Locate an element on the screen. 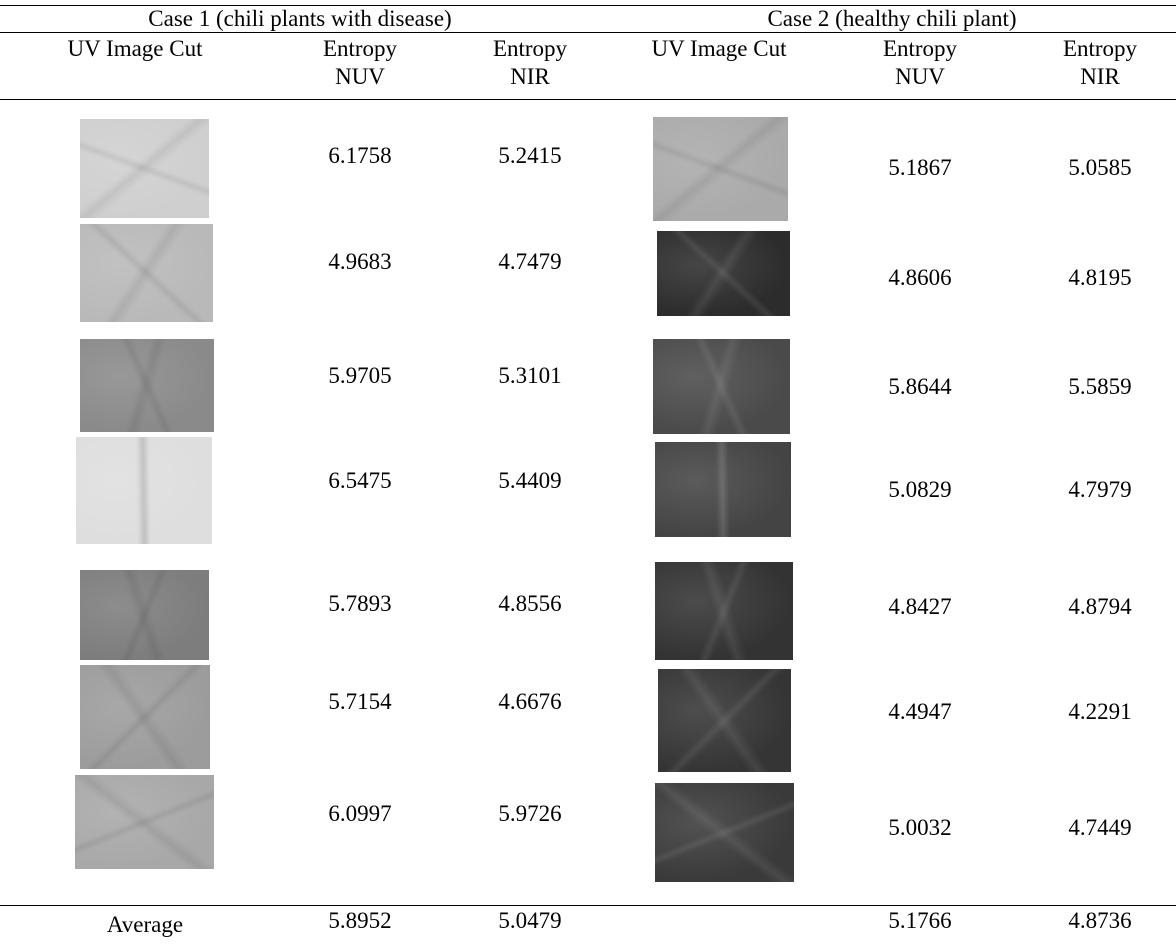 The height and width of the screenshot is (946, 1176). case2-entropy-nuv-cell: 4.4947 is located at coordinates (920, 711).